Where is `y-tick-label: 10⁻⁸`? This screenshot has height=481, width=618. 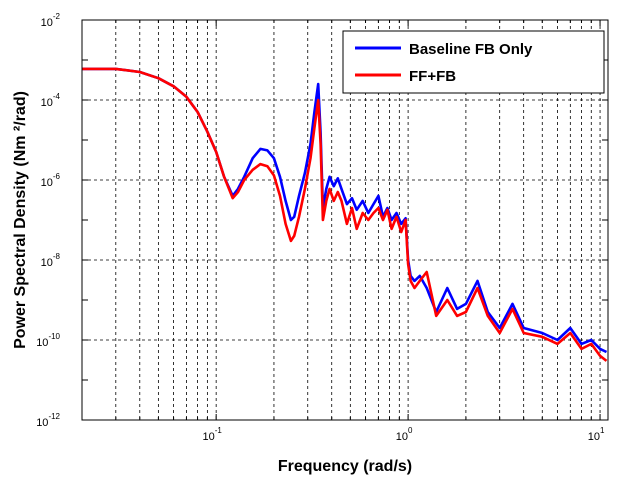
y-tick-label: 10⁻⁸ is located at coordinates (51, 260).